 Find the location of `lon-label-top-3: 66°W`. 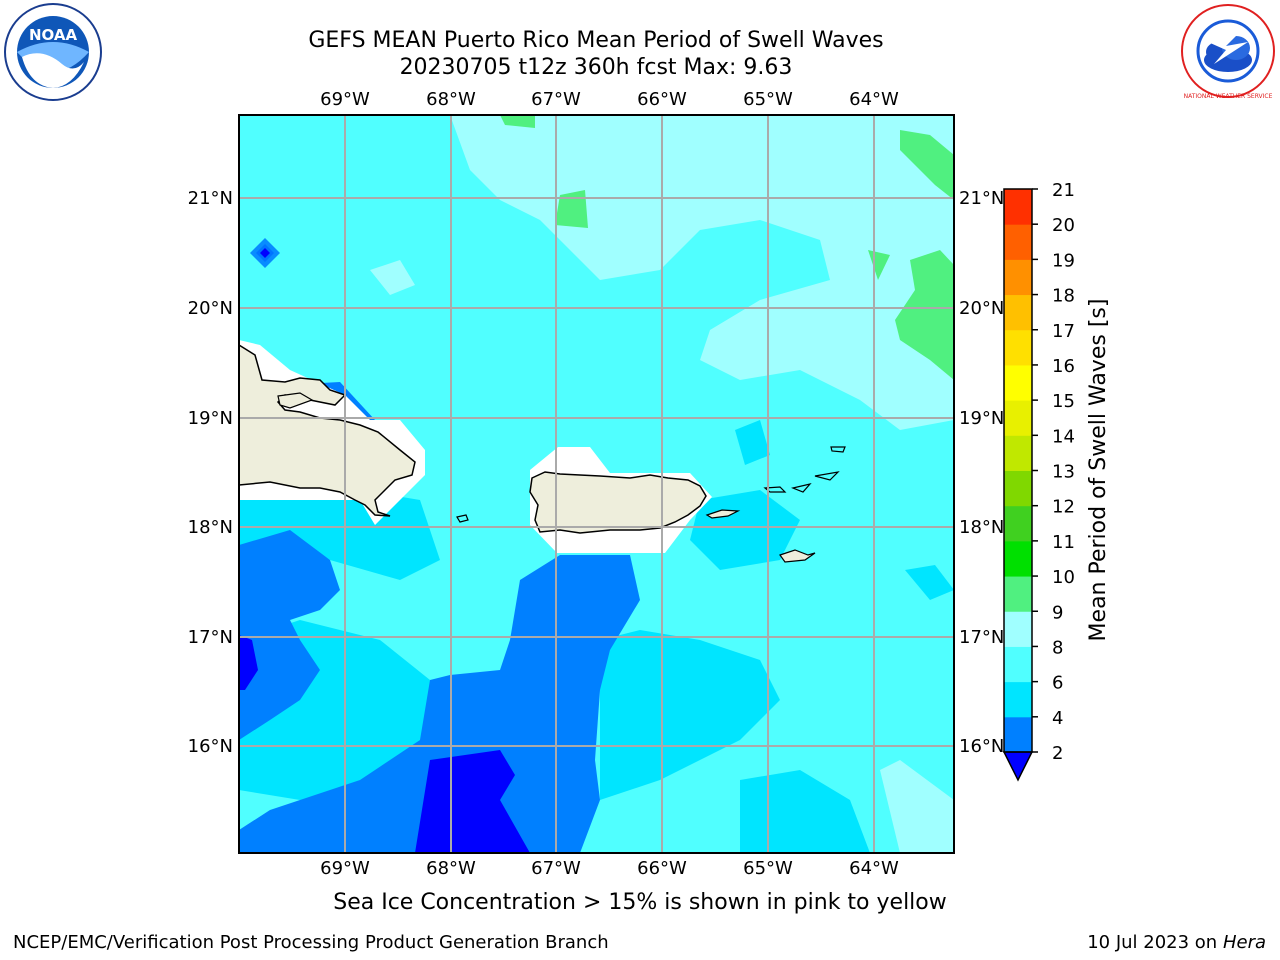

lon-label-top-3: 66°W is located at coordinates (662, 99).